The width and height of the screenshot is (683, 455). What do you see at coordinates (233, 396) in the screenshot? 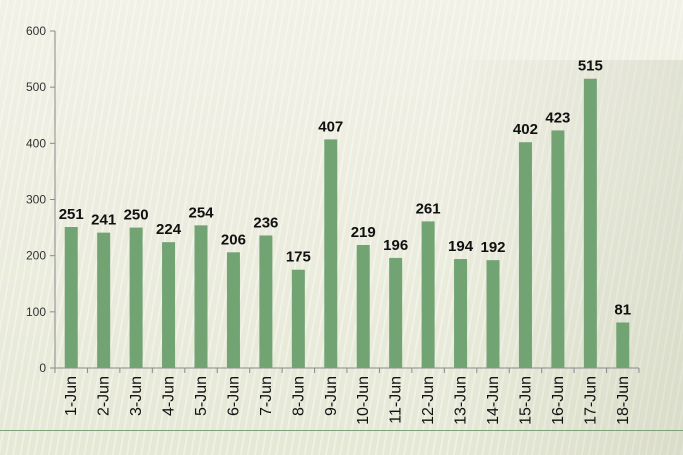
I see `category-label: 6-Jun` at bounding box center [233, 396].